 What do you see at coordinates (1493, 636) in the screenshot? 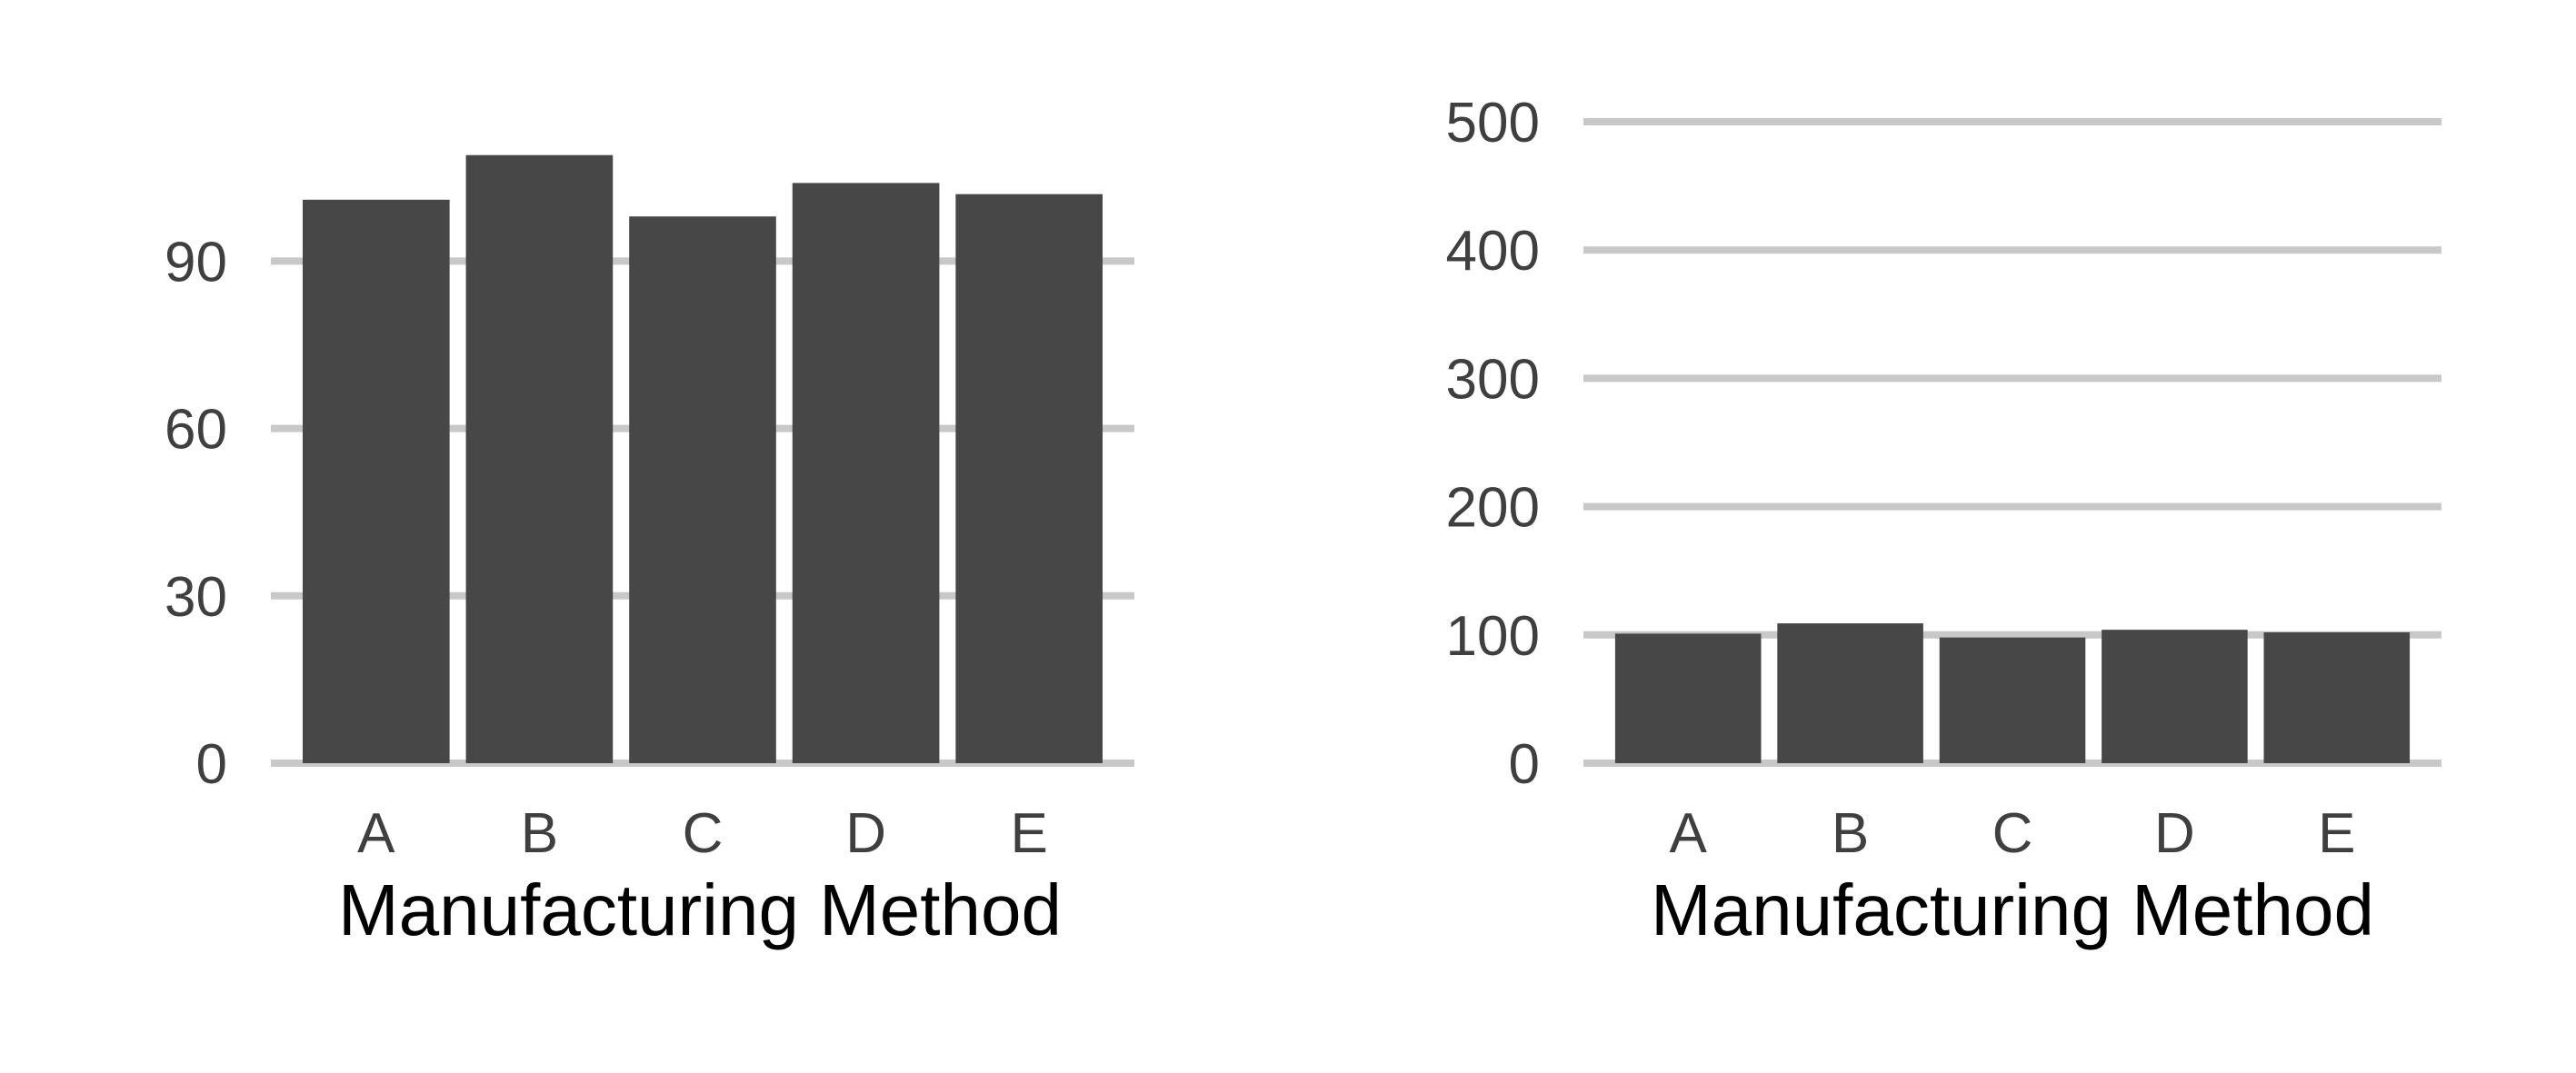
I see `y-tick-label: 100` at bounding box center [1493, 636].